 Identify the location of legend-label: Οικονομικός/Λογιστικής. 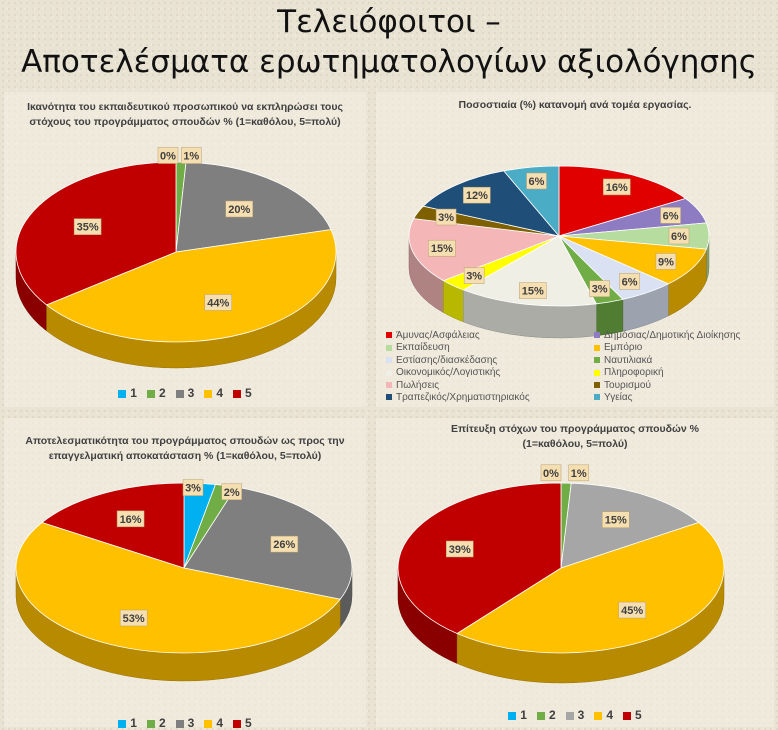
(448, 373).